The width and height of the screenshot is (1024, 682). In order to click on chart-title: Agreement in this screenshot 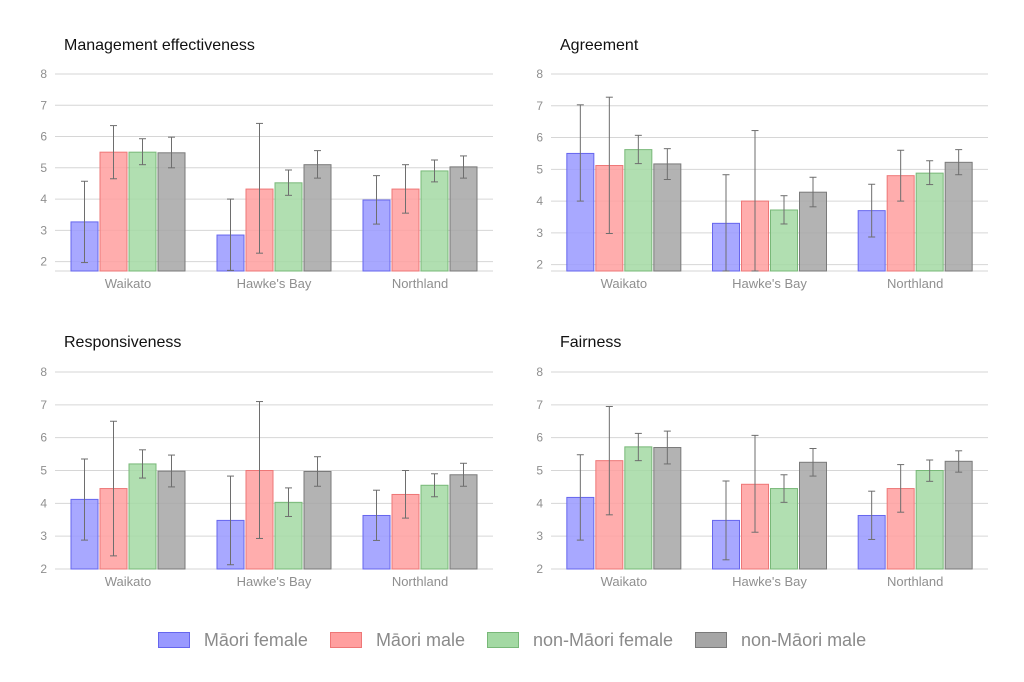, I will do `click(599, 45)`.